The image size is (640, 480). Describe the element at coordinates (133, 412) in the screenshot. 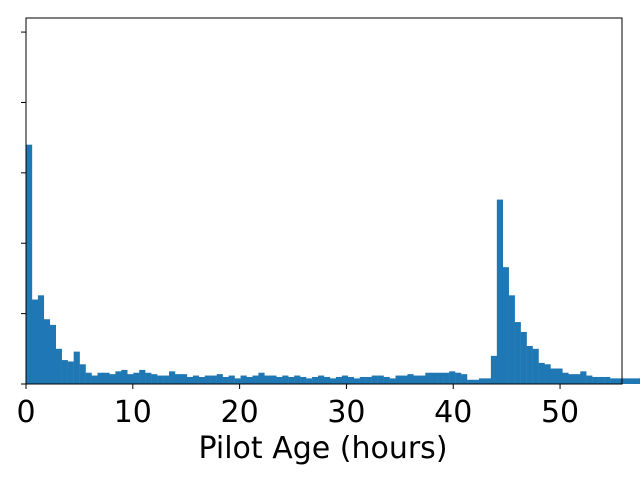

I see `x-tick-label: 10` at that location.